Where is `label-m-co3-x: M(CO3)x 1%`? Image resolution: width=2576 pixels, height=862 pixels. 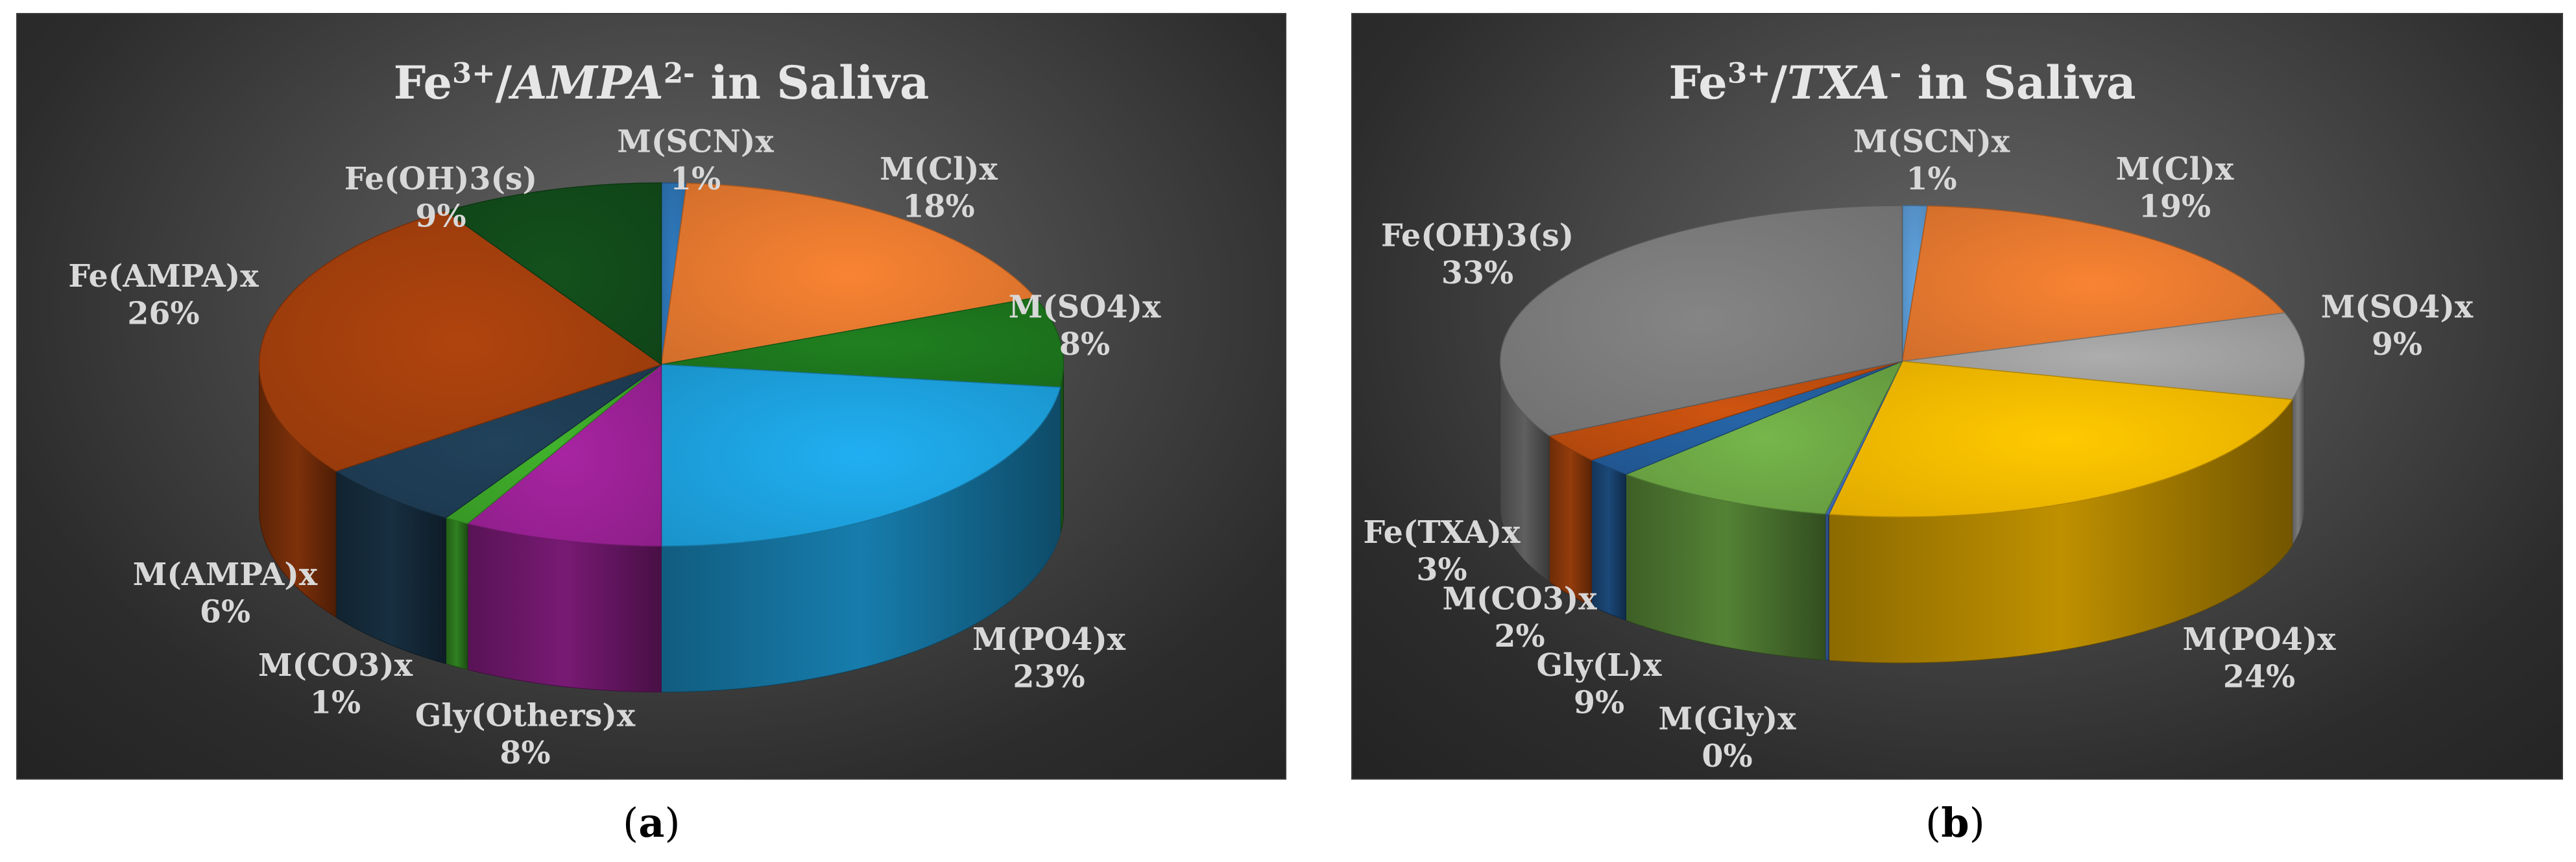 label-m-co3-x: M(CO3)x 1% is located at coordinates (335, 684).